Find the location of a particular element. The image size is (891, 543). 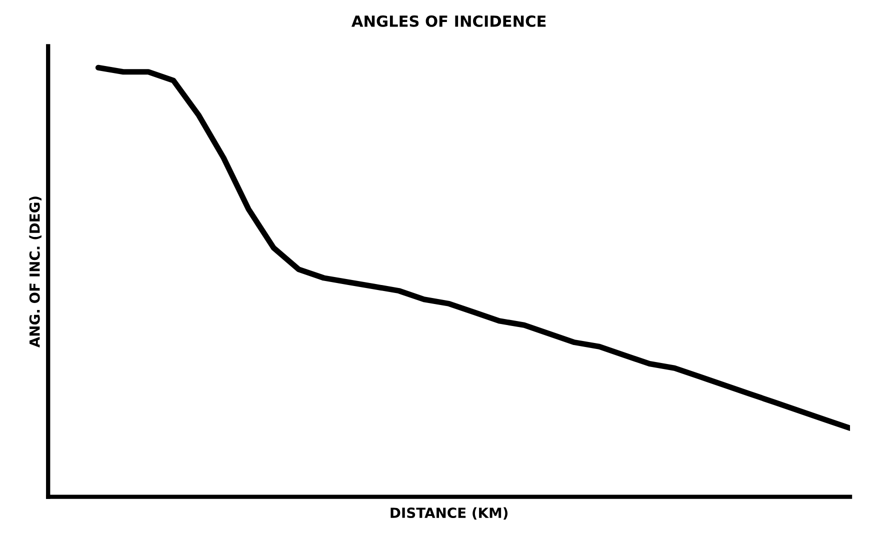

chart-title: ANGLES OF INCIDENCE is located at coordinates (448, 21).